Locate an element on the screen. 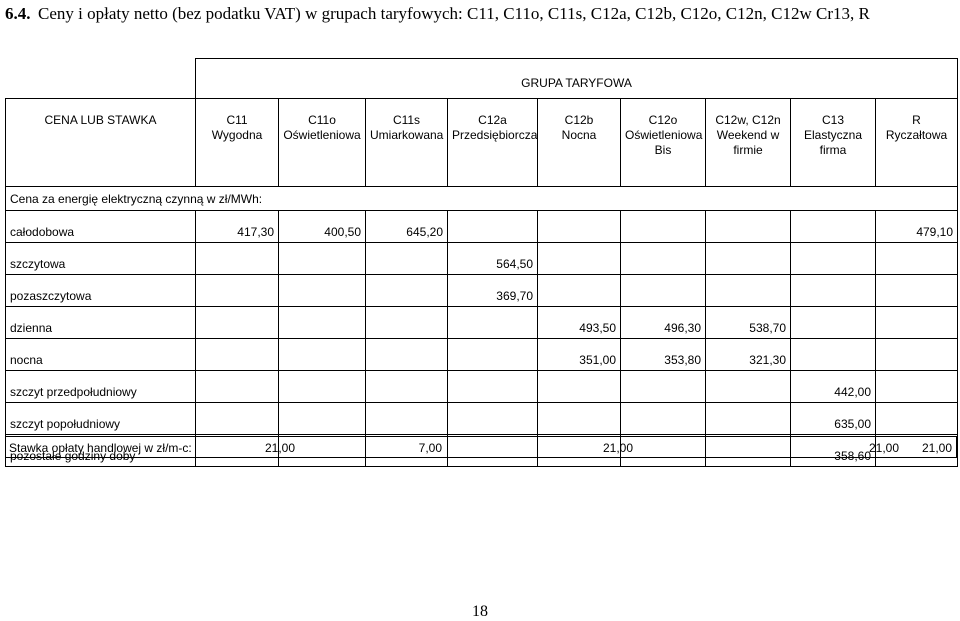 The width and height of the screenshot is (960, 621). column-header: C12a Przedsiębiorcza is located at coordinates (492, 142).